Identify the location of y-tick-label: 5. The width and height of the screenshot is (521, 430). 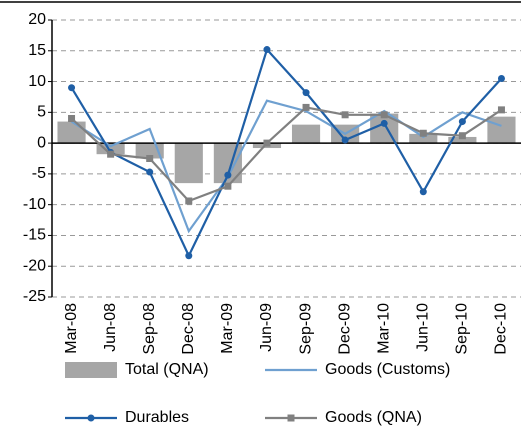
(41, 112).